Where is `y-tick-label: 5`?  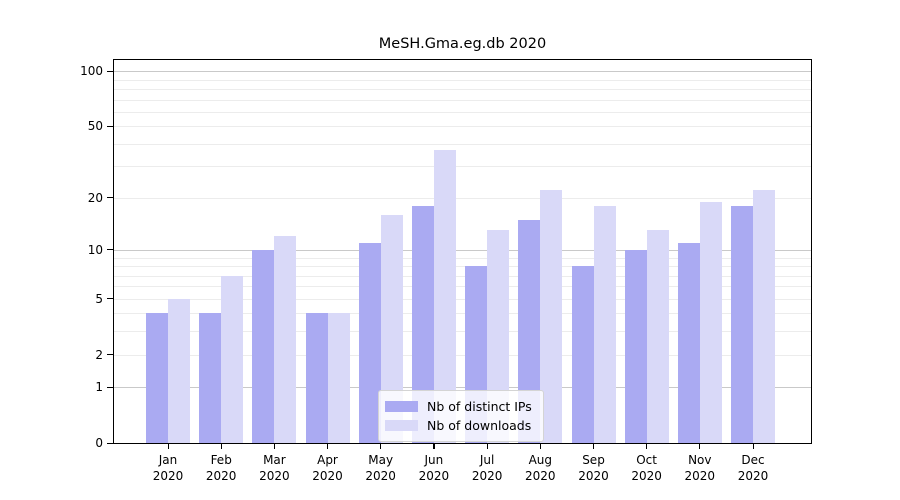 y-tick-label: 5 is located at coordinates (99, 298).